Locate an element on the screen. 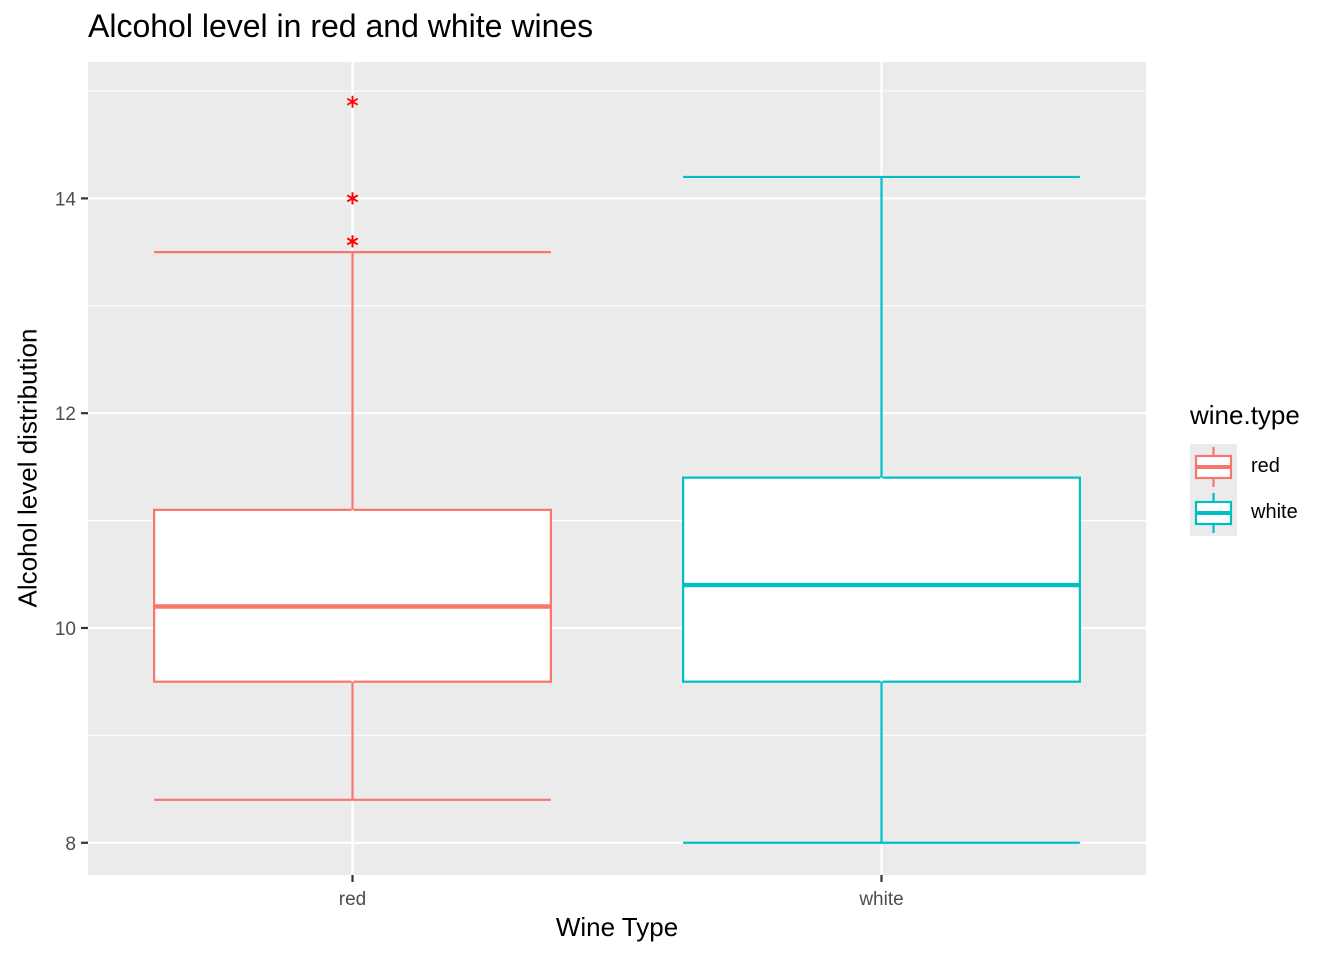 This screenshot has width=1344, height=960. legend-key-red is located at coordinates (1213, 467).